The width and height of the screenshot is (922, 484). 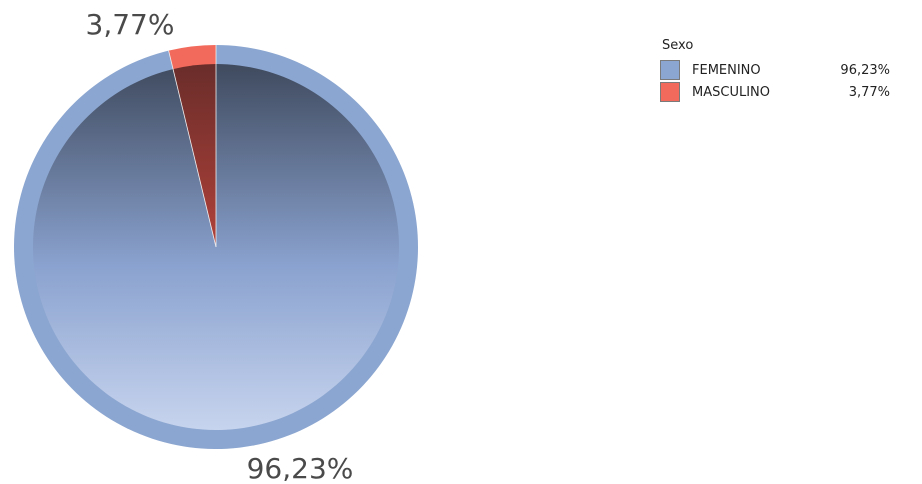 I want to click on legend-value-femenino: 96,23%, so click(x=865, y=70).